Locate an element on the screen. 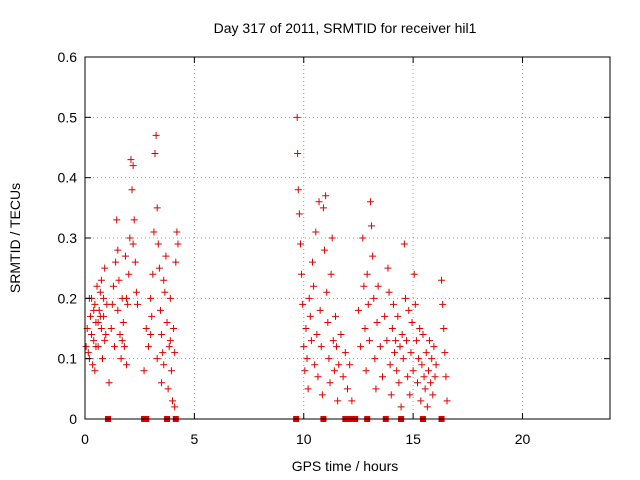  y-tick-label: 0.3 is located at coordinates (68, 238).